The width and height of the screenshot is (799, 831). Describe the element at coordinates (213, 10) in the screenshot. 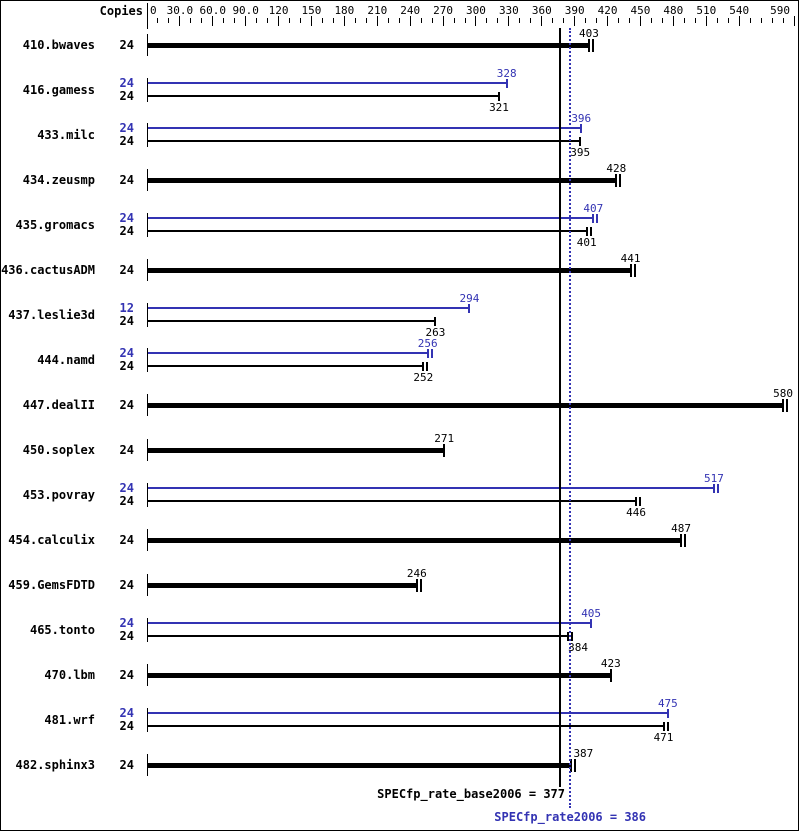

I see `axis-tick-label: 60.0` at that location.